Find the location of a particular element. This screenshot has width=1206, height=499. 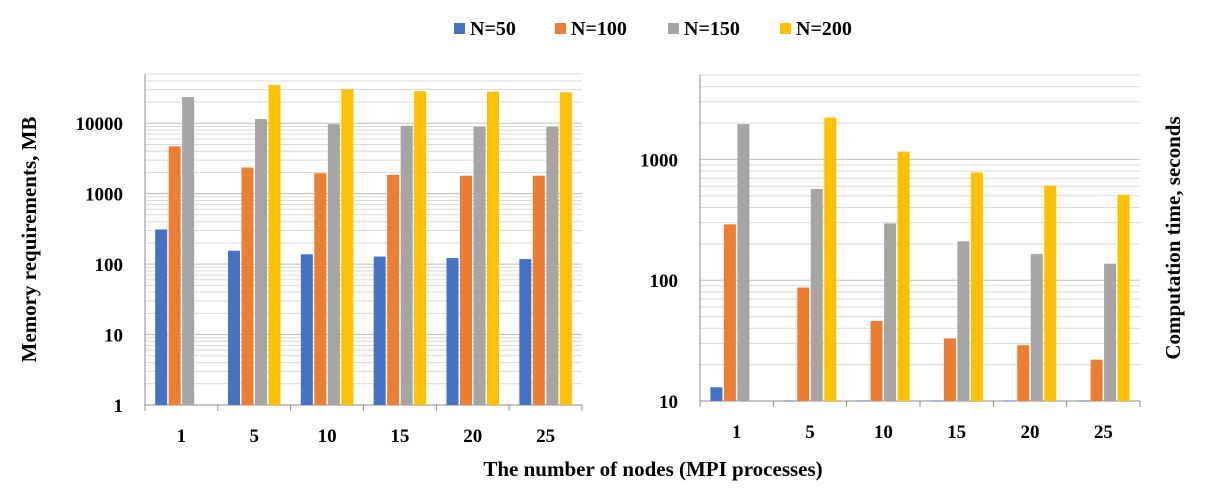

y-axis-label: Memory requirements, MB is located at coordinates (29, 240).